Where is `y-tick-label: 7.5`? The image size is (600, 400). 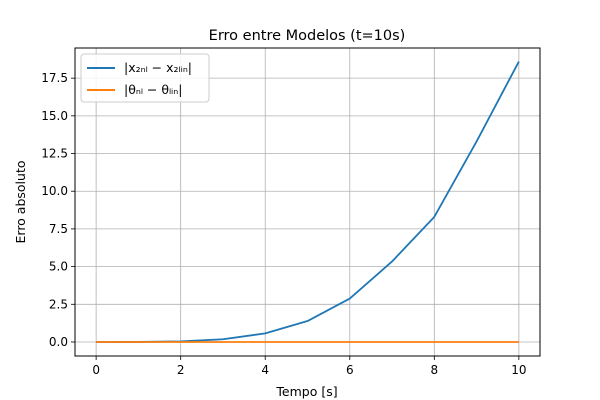 y-tick-label: 7.5 is located at coordinates (58, 229).